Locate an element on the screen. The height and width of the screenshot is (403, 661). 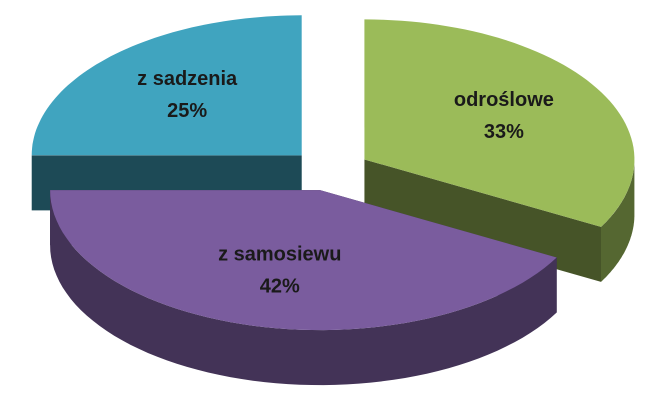
slice-wall is located at coordinates (618, 220).